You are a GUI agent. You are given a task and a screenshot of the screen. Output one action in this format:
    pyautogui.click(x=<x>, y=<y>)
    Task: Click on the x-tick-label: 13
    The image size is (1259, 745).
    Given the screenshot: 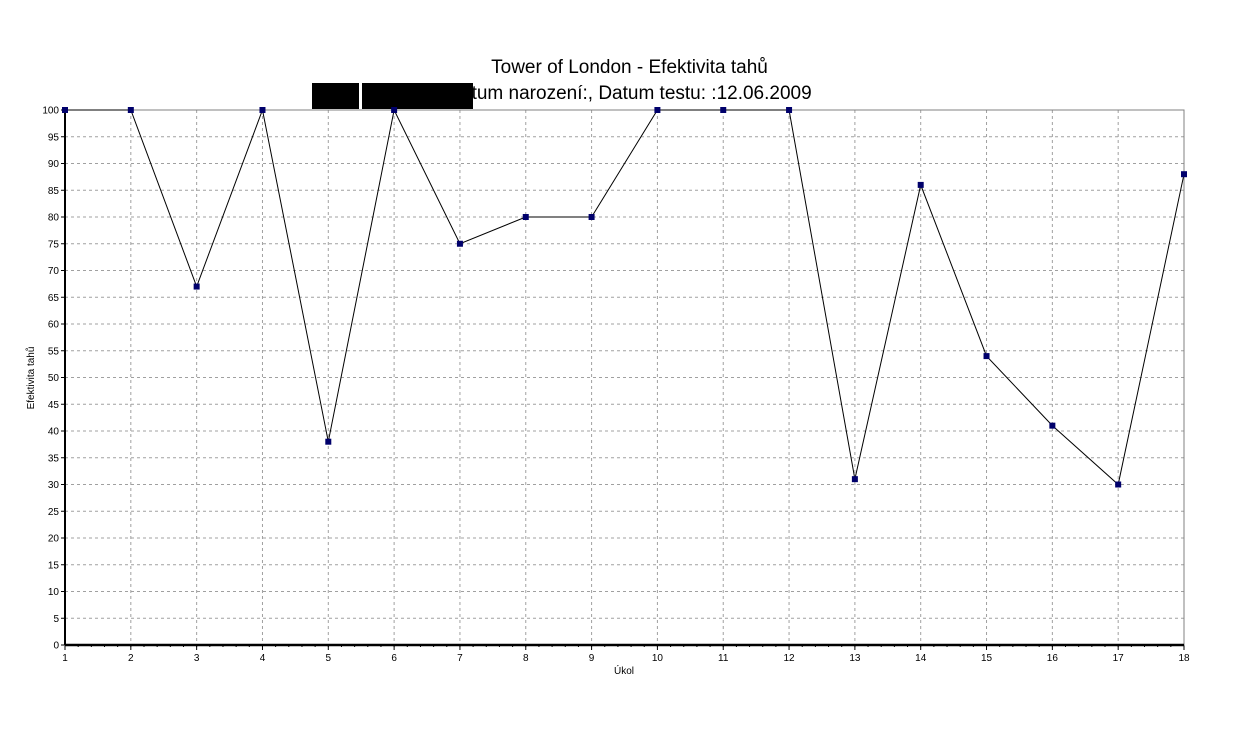 What is the action you would take?
    pyautogui.click(x=855, y=658)
    